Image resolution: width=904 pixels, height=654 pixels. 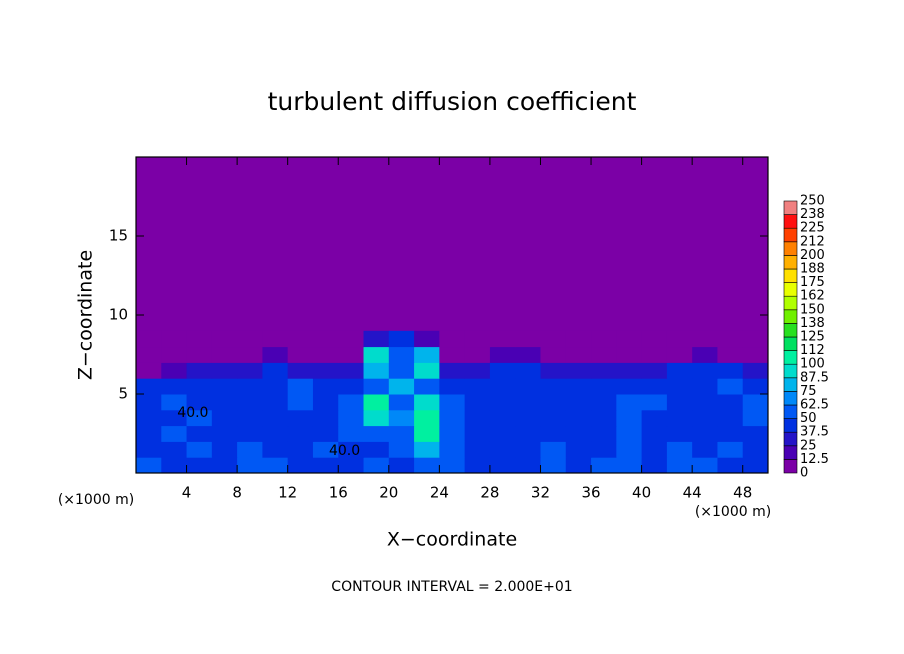 I want to click on colorbar-label: 87.5, so click(x=814, y=377).